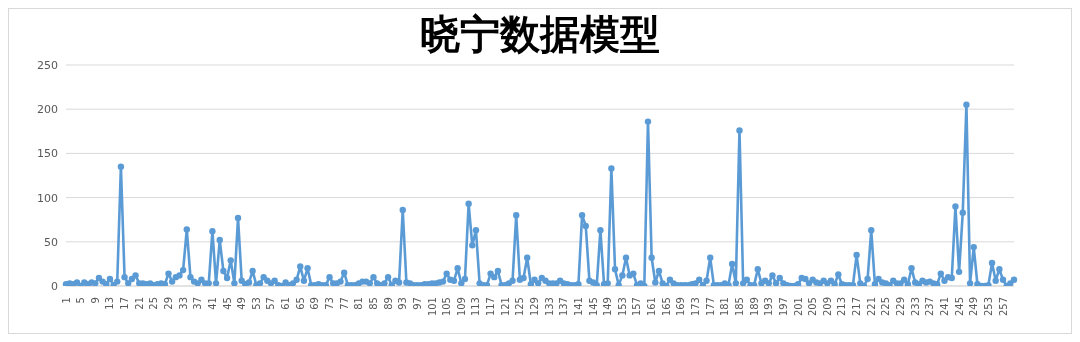 The image size is (1080, 342). I want to click on x-tick-label: 85, so click(373, 303).